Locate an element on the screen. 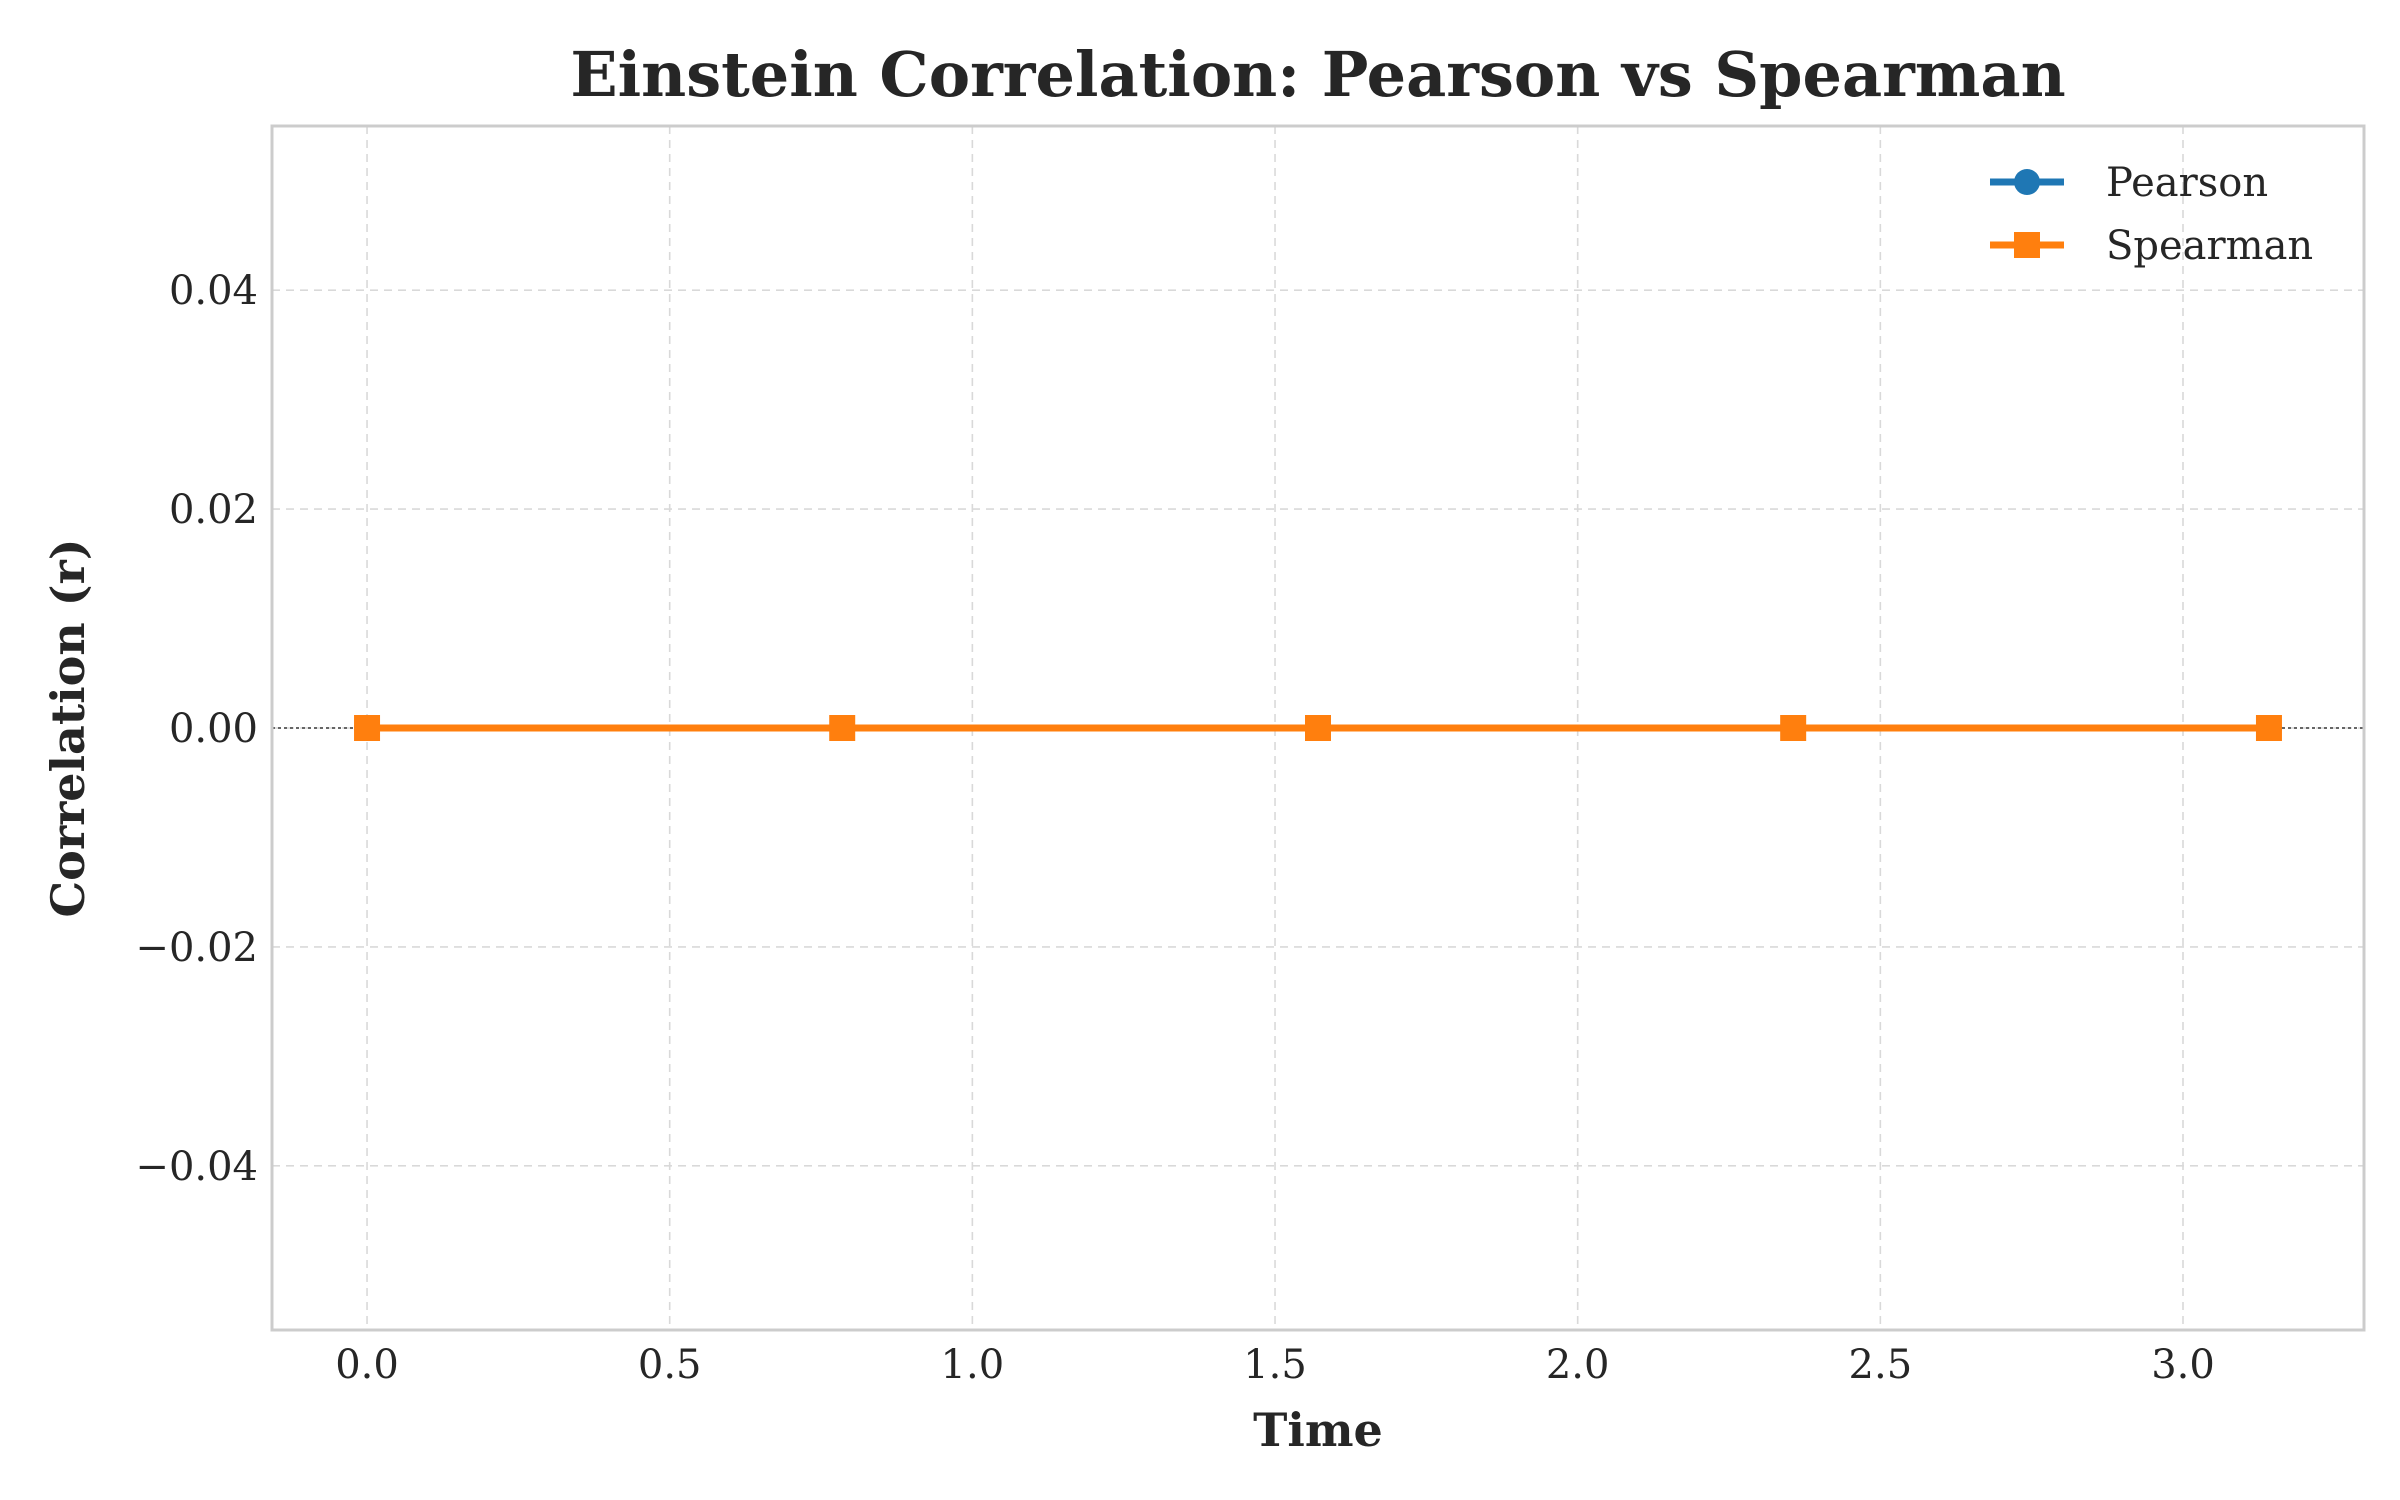  x-tick-label: 1.5 is located at coordinates (1275, 1365).